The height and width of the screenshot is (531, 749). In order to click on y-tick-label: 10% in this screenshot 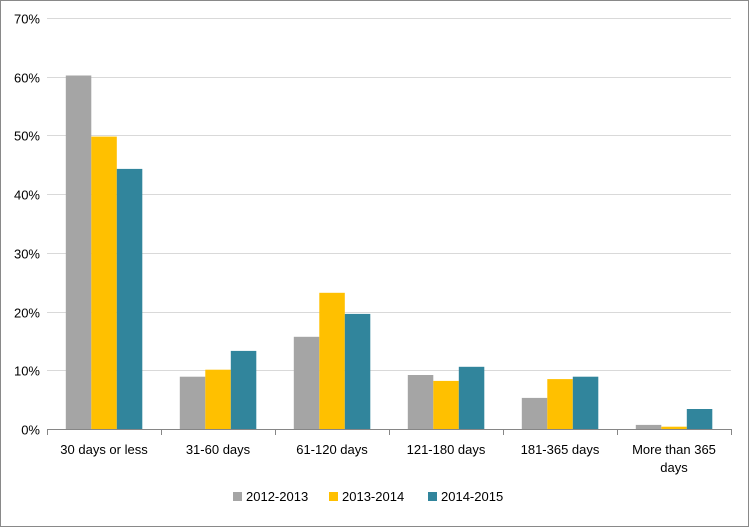, I will do `click(27, 371)`.